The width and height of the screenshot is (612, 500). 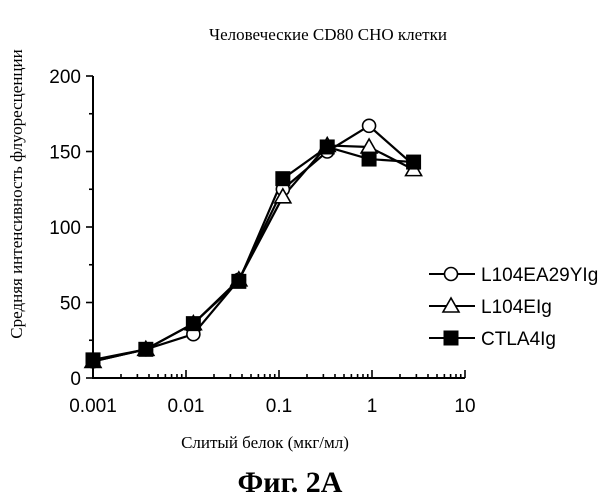 What do you see at coordinates (279, 406) in the screenshot?
I see `x-tick-label: 0.1` at bounding box center [279, 406].